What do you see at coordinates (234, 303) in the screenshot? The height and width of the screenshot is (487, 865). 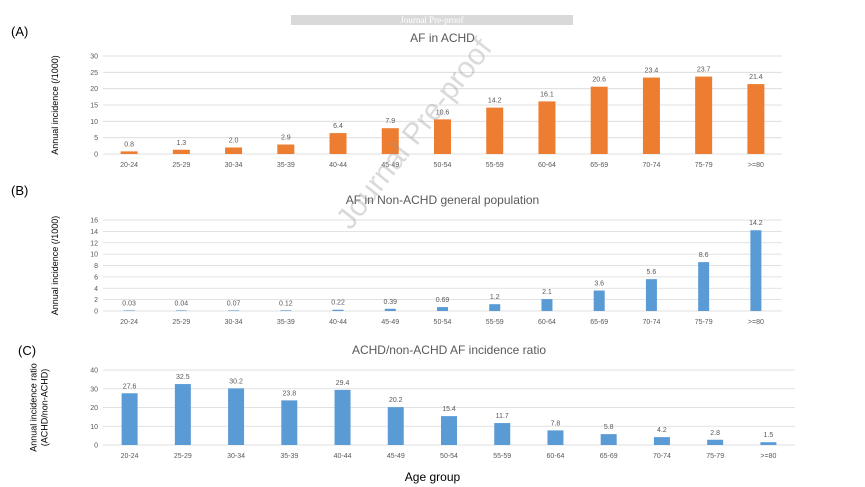 I see `data-label: 0.07` at bounding box center [234, 303].